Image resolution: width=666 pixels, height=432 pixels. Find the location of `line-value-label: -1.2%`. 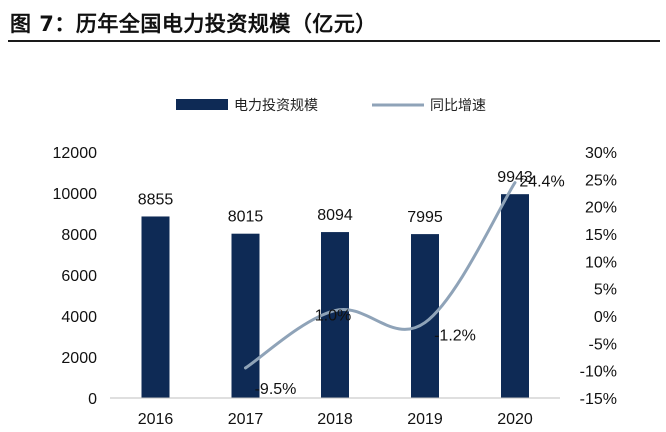

line-value-label: -1.2% is located at coordinates (455, 336).